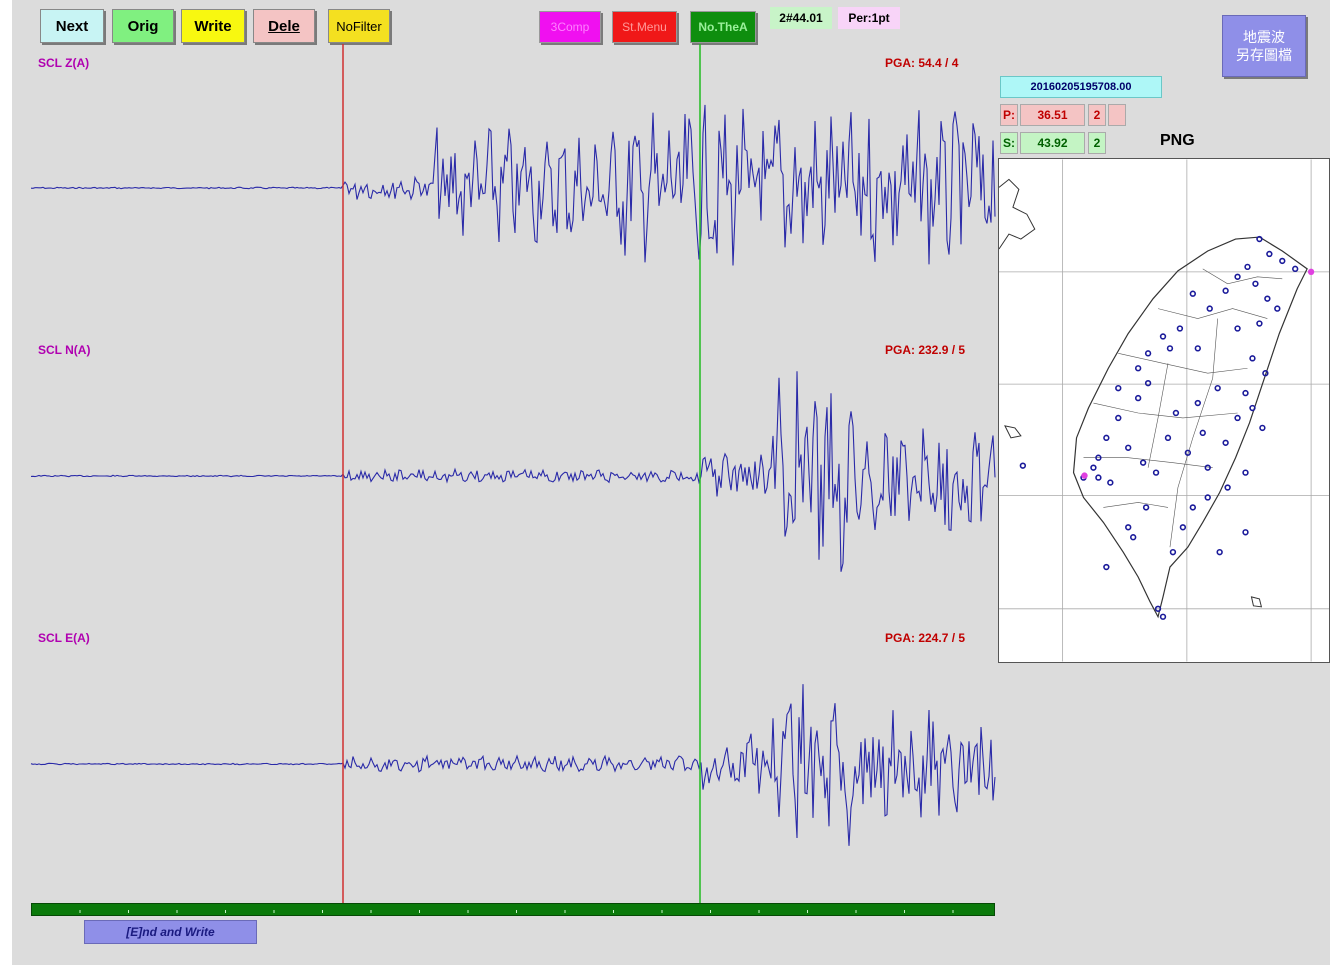 The height and width of the screenshot is (965, 1330). I want to click on trace-e, so click(513, 765).